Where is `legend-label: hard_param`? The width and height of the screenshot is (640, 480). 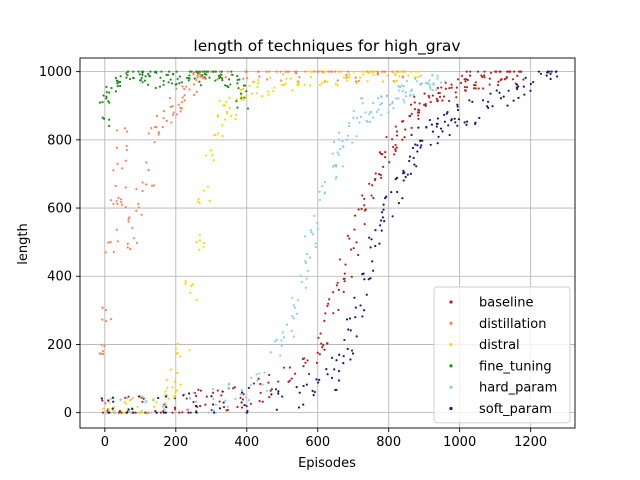 legend-label: hard_param is located at coordinates (518, 388).